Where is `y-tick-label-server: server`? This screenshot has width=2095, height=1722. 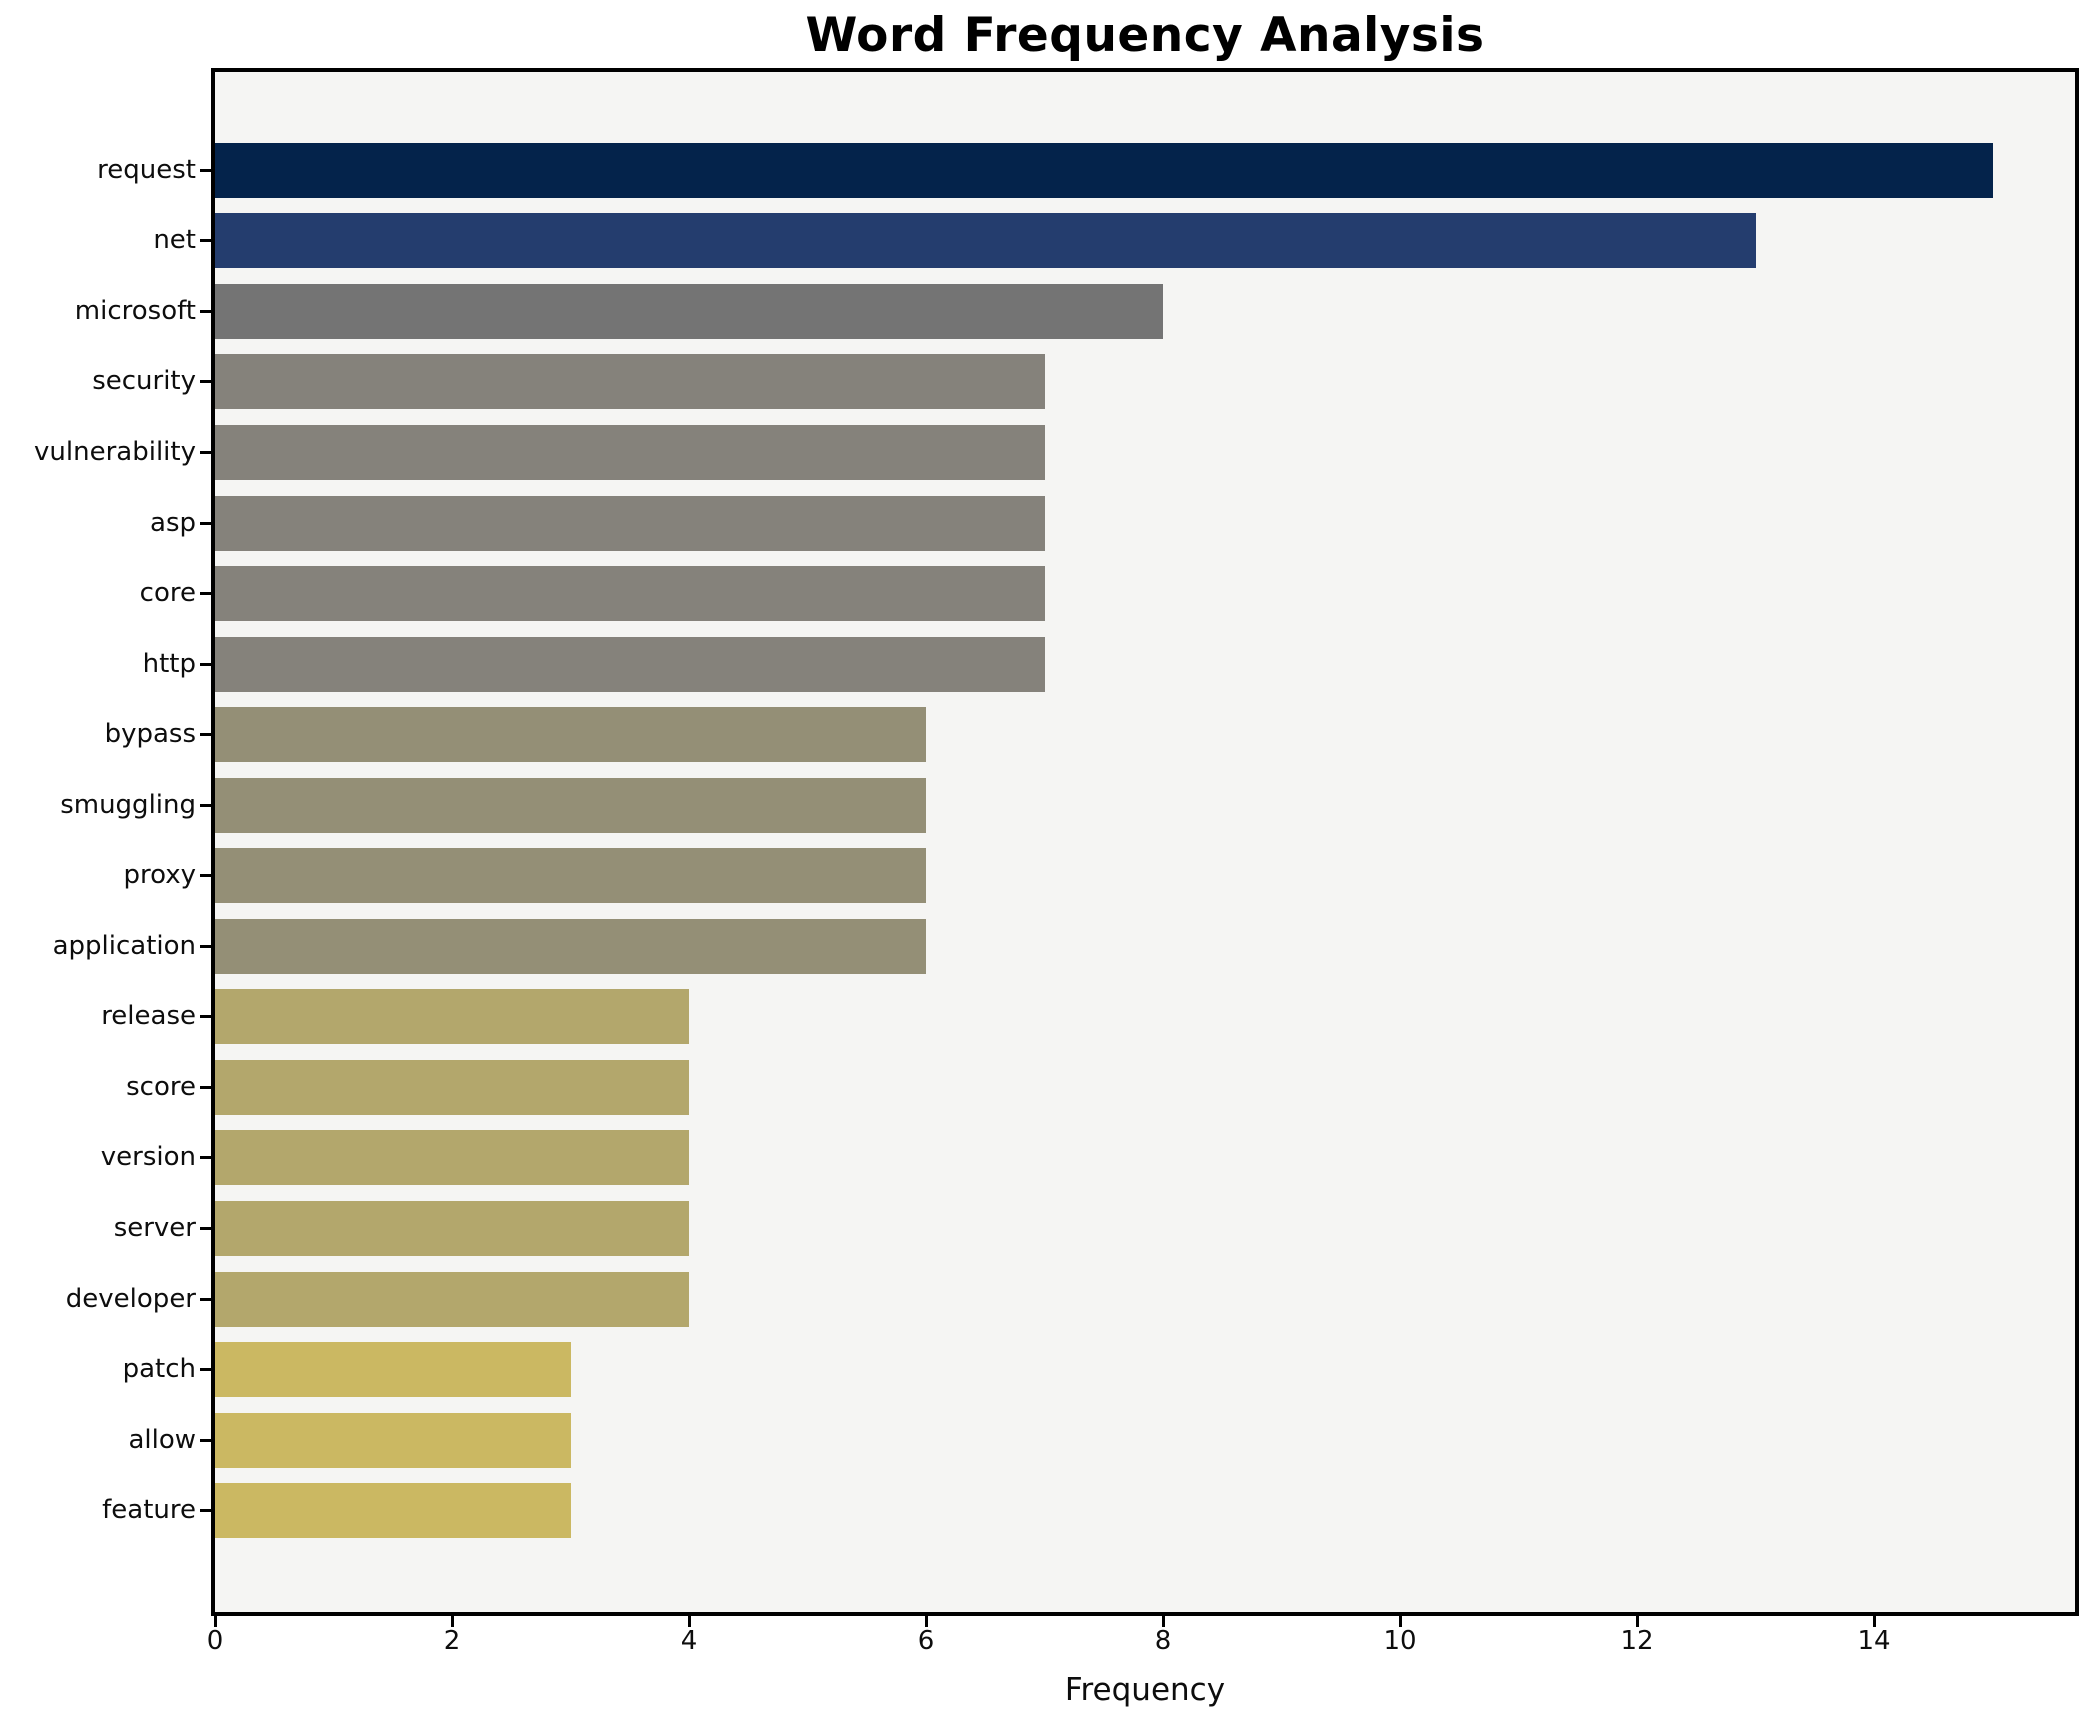
y-tick-label-server: server is located at coordinates (154, 1228).